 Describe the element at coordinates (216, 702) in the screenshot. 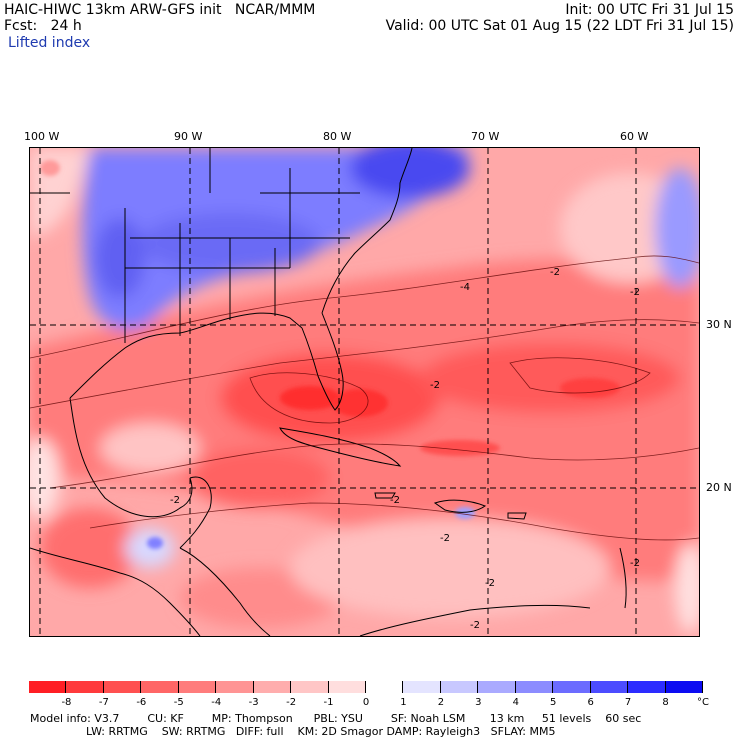

I see `colorbar-tick-label: -4` at that location.